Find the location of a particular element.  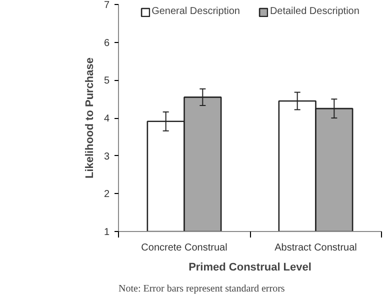

y-tick-label: 5 is located at coordinates (107, 81).